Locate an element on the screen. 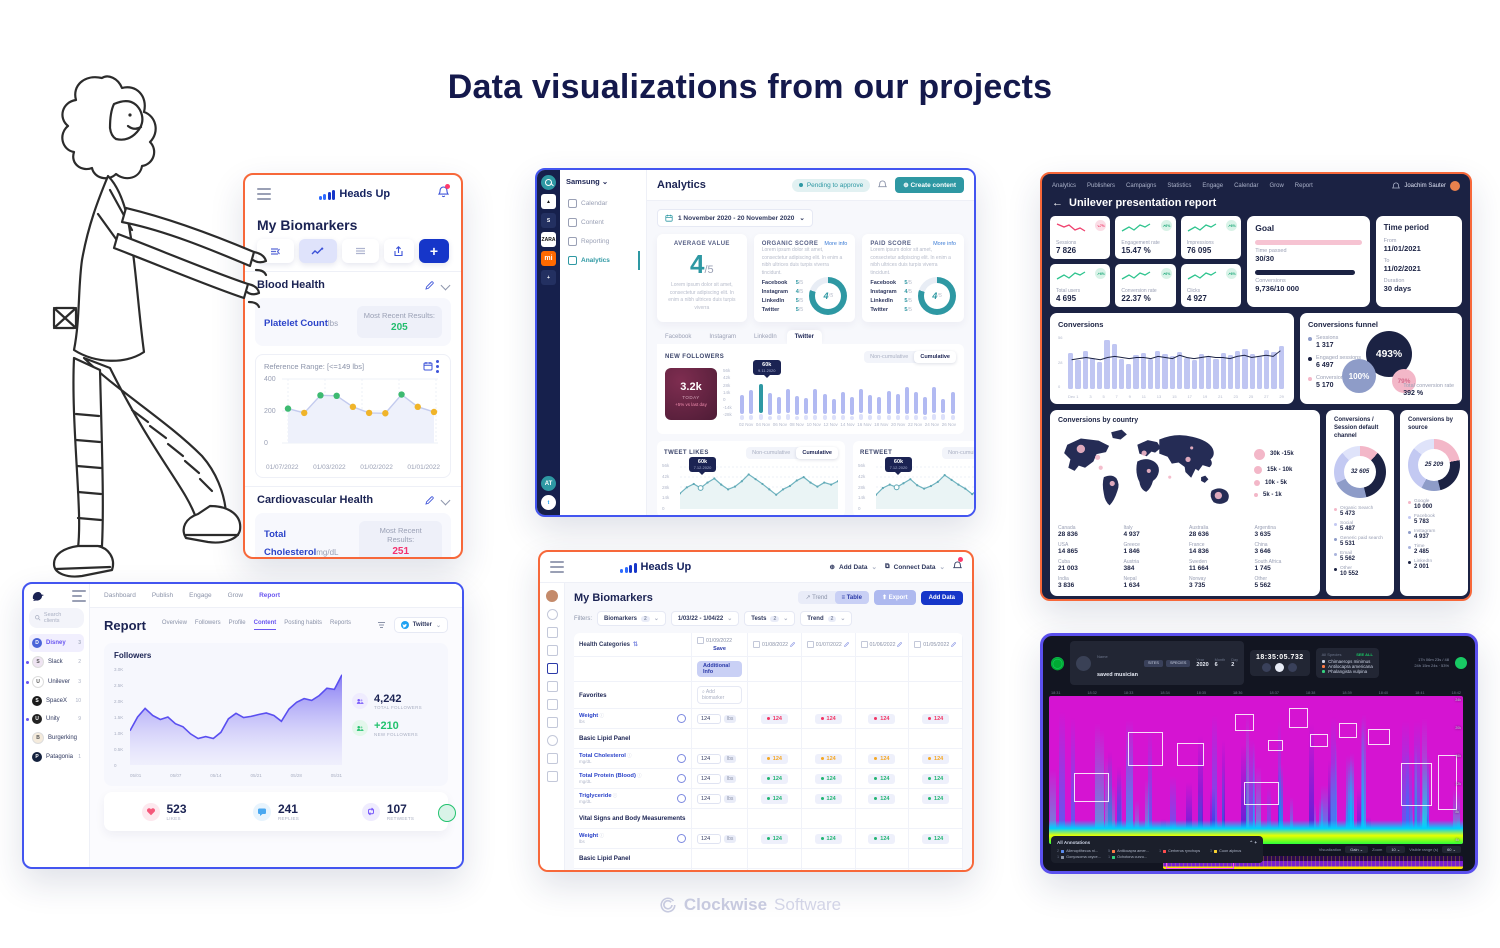 This screenshot has width=1500, height=948. search-clients-input: Search clients is located at coordinates (57, 618).